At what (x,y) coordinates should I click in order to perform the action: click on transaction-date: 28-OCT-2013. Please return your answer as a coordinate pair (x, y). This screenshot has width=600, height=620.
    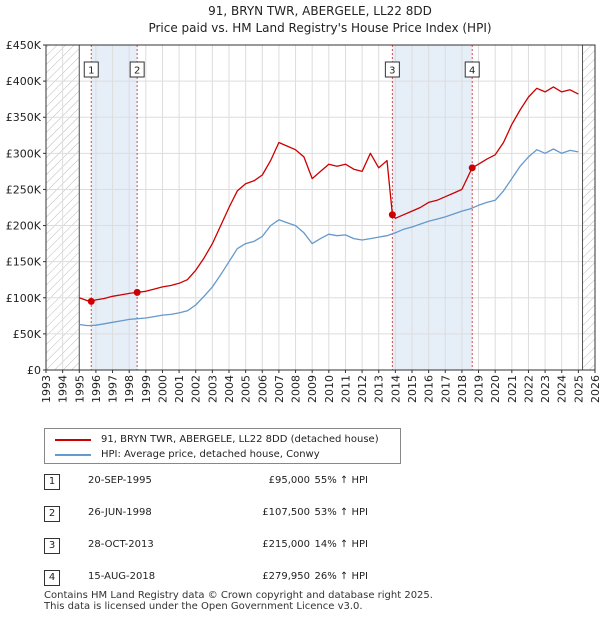
    Looking at the image, I should click on (121, 544).